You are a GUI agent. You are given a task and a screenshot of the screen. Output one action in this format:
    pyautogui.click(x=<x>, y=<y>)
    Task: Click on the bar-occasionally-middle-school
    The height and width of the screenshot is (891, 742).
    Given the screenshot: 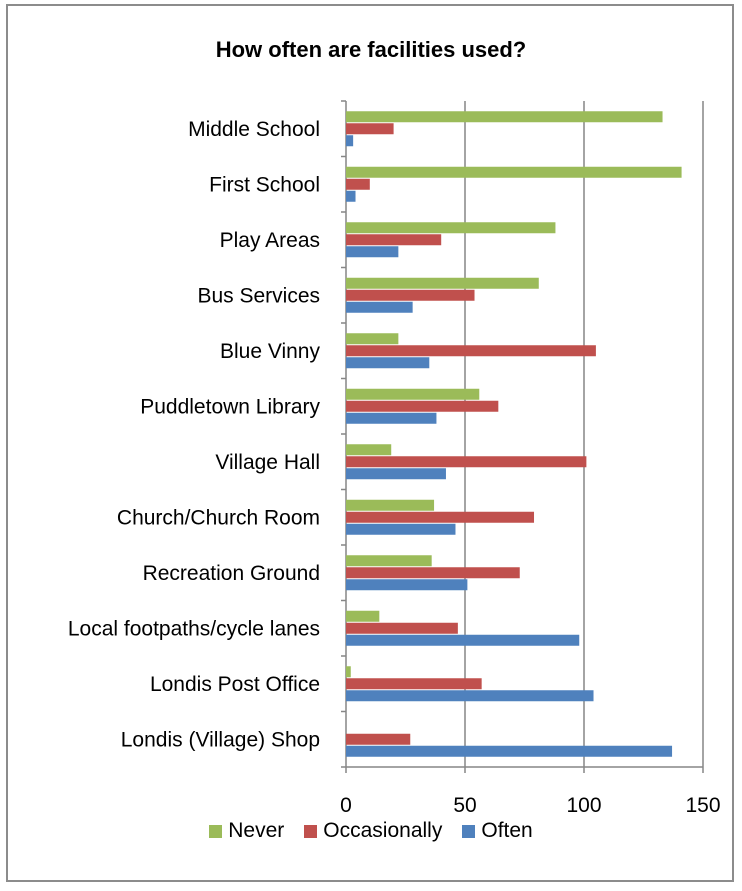 What is the action you would take?
    pyautogui.click(x=370, y=129)
    